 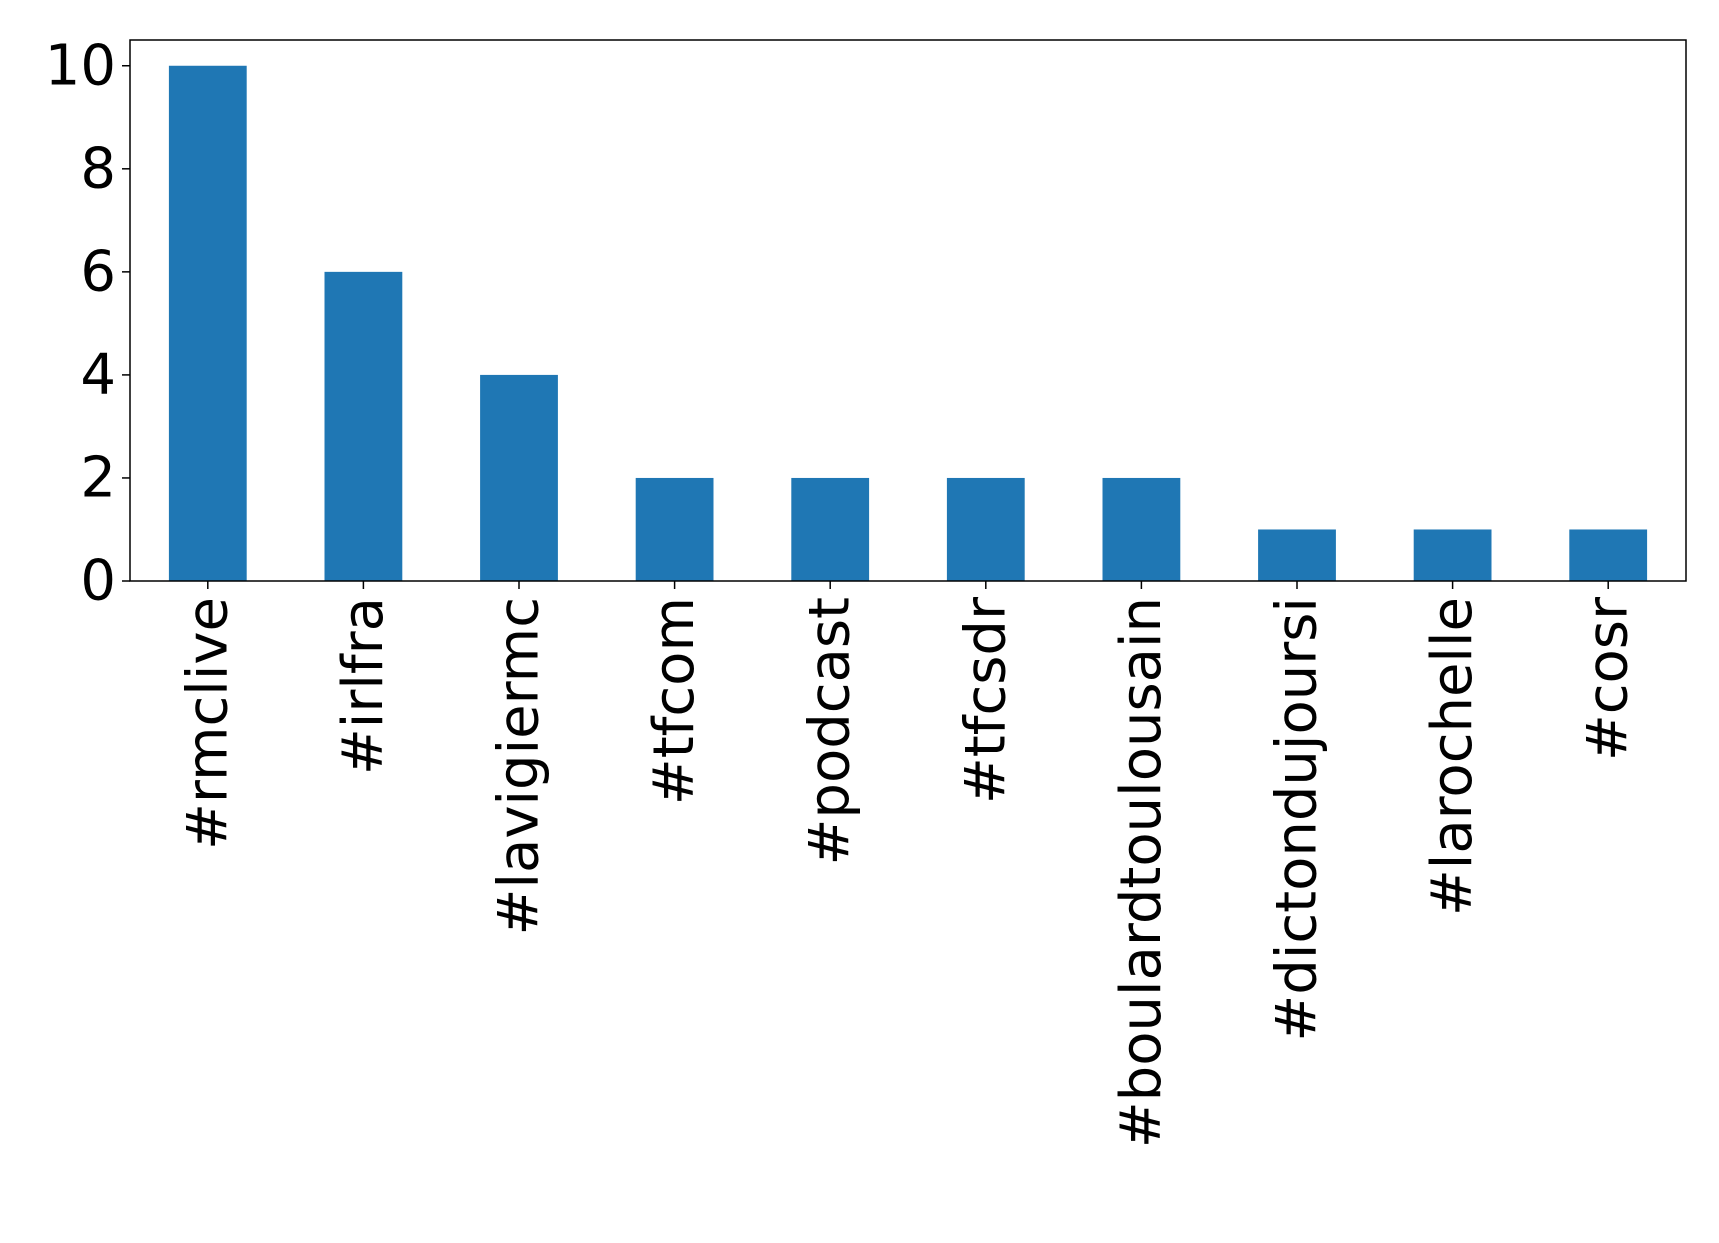 What do you see at coordinates (80, 65) in the screenshot?
I see `y-tick-label-5: 10` at bounding box center [80, 65].